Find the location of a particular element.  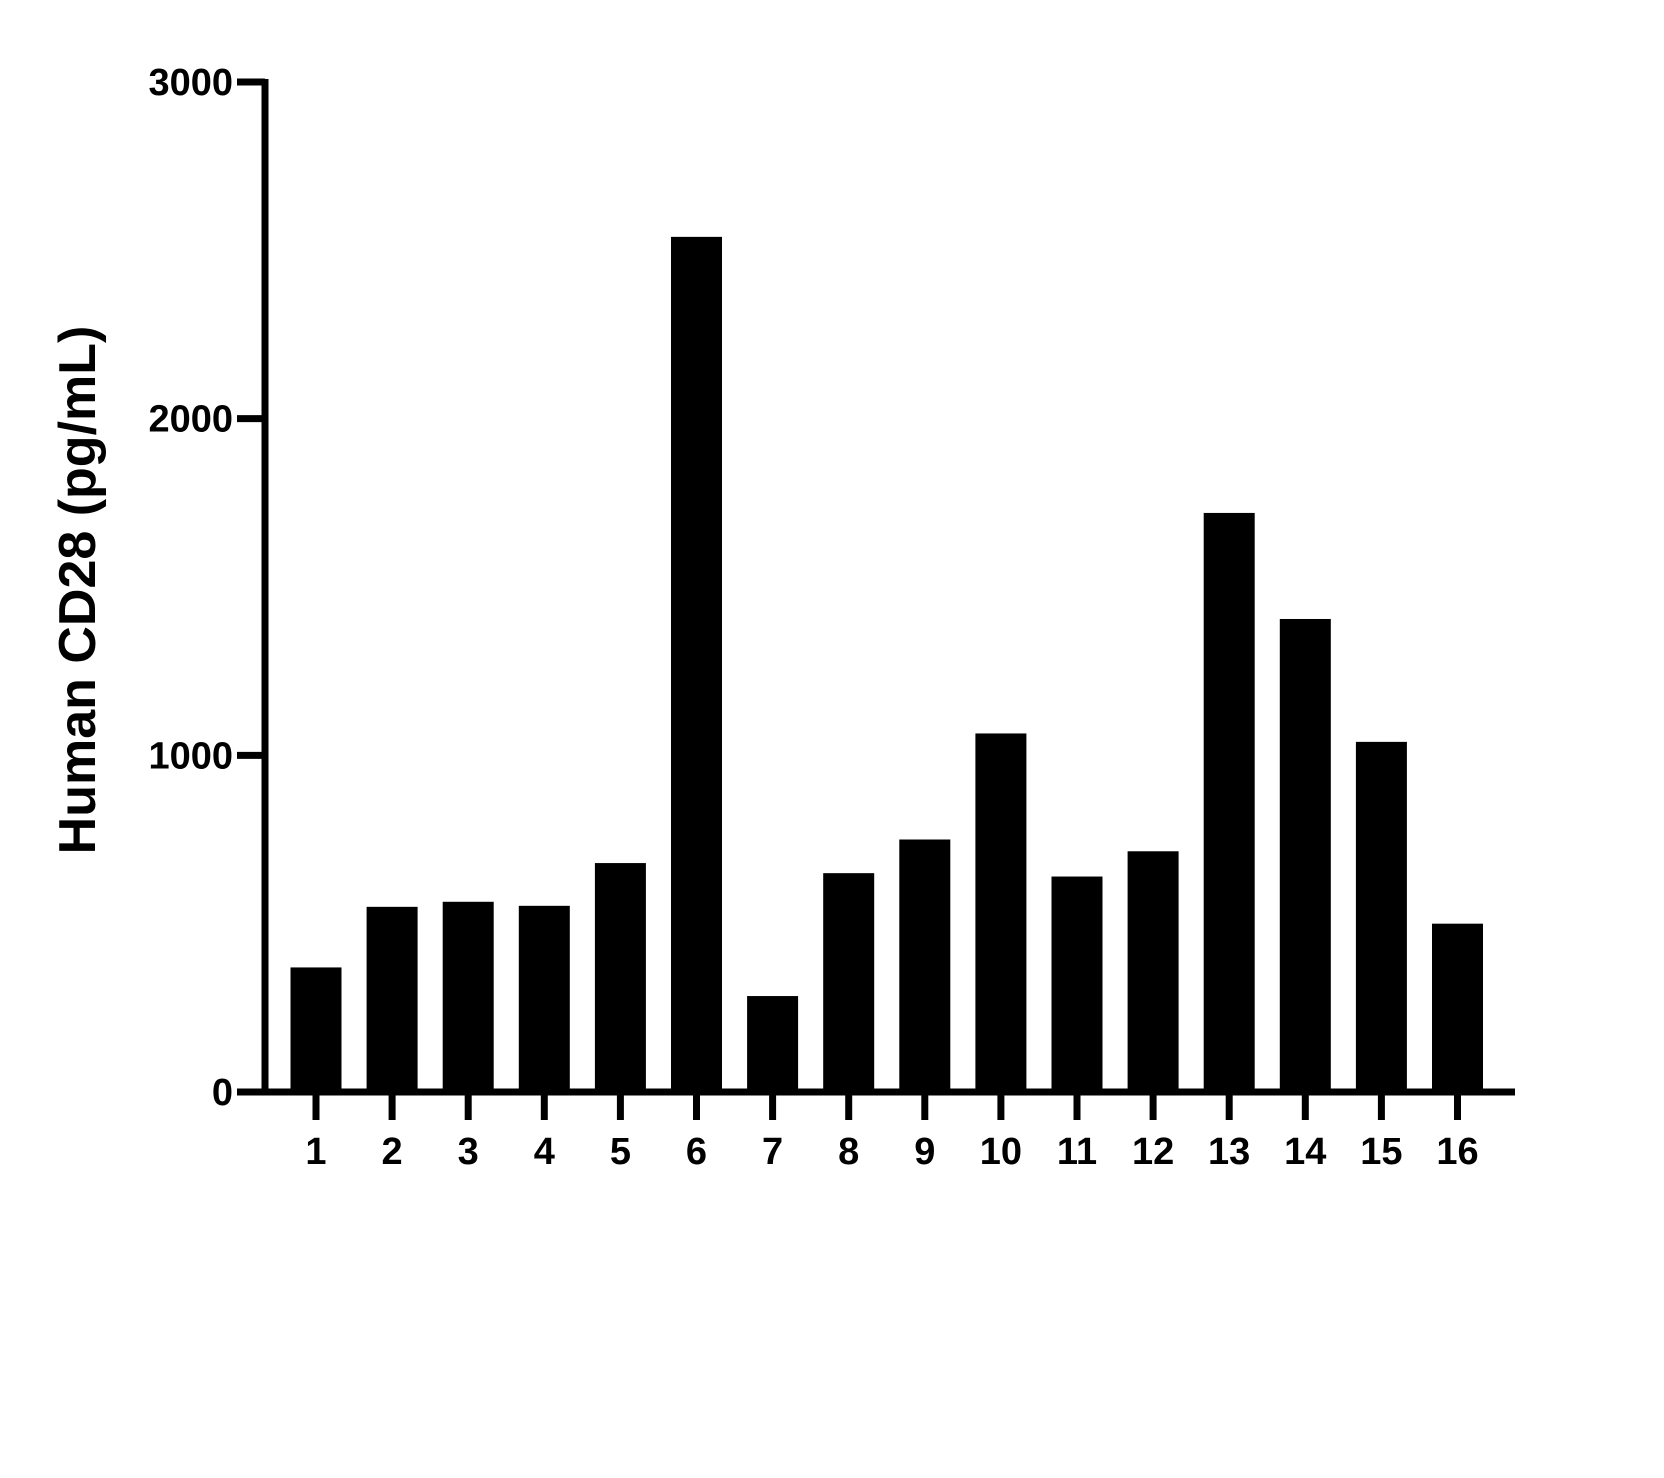

x-tick-label: 13 is located at coordinates (1229, 1152).